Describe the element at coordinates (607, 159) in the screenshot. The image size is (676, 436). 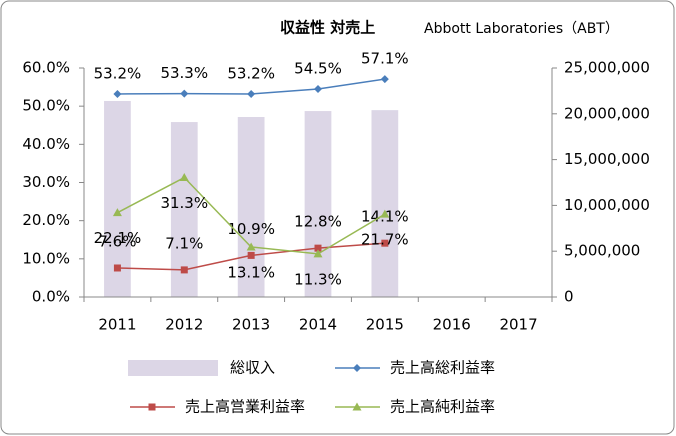
I see `y2-tick-label: 15,000,000` at that location.